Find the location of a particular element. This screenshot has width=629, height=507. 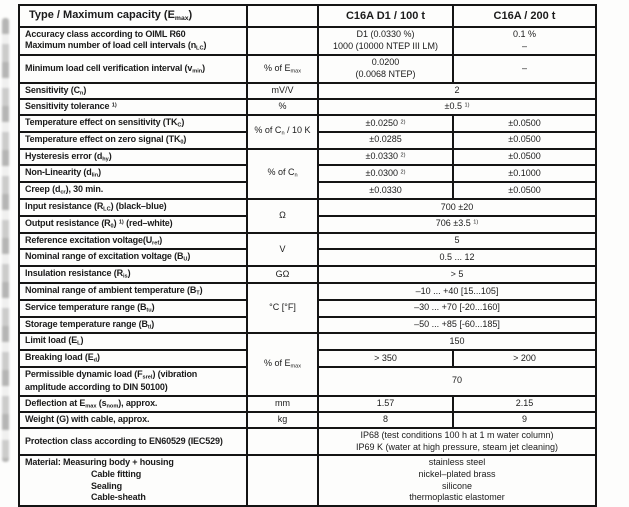

unit-weight: kg is located at coordinates (282, 420).